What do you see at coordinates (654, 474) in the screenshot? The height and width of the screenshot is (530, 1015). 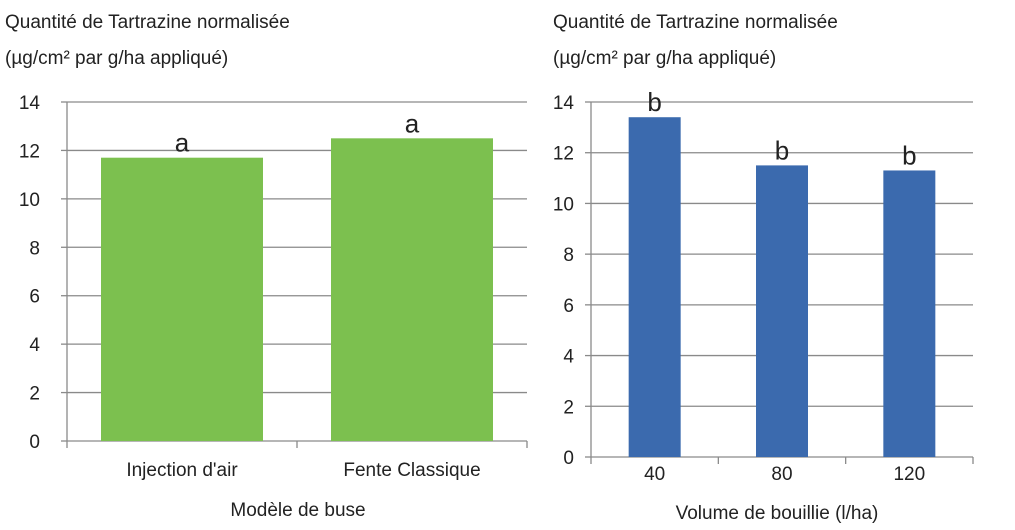 I see `x-tick-label: 40` at bounding box center [654, 474].